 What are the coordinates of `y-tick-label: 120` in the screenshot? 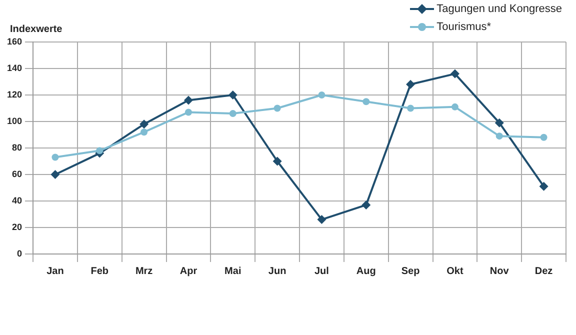 It's located at (14, 94).